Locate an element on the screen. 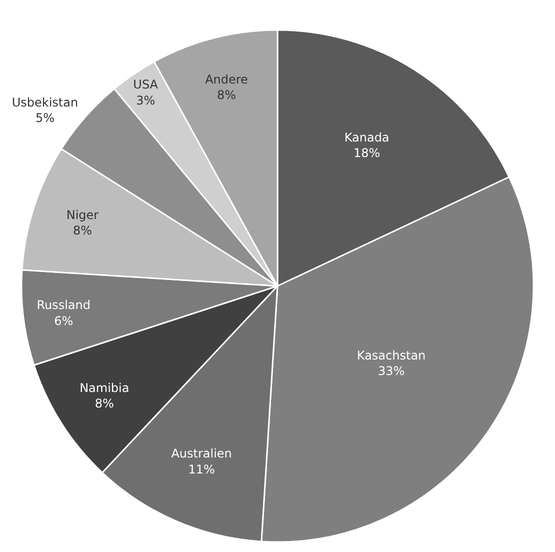 This screenshot has height=552, width=555. data-label: 3% is located at coordinates (146, 100).